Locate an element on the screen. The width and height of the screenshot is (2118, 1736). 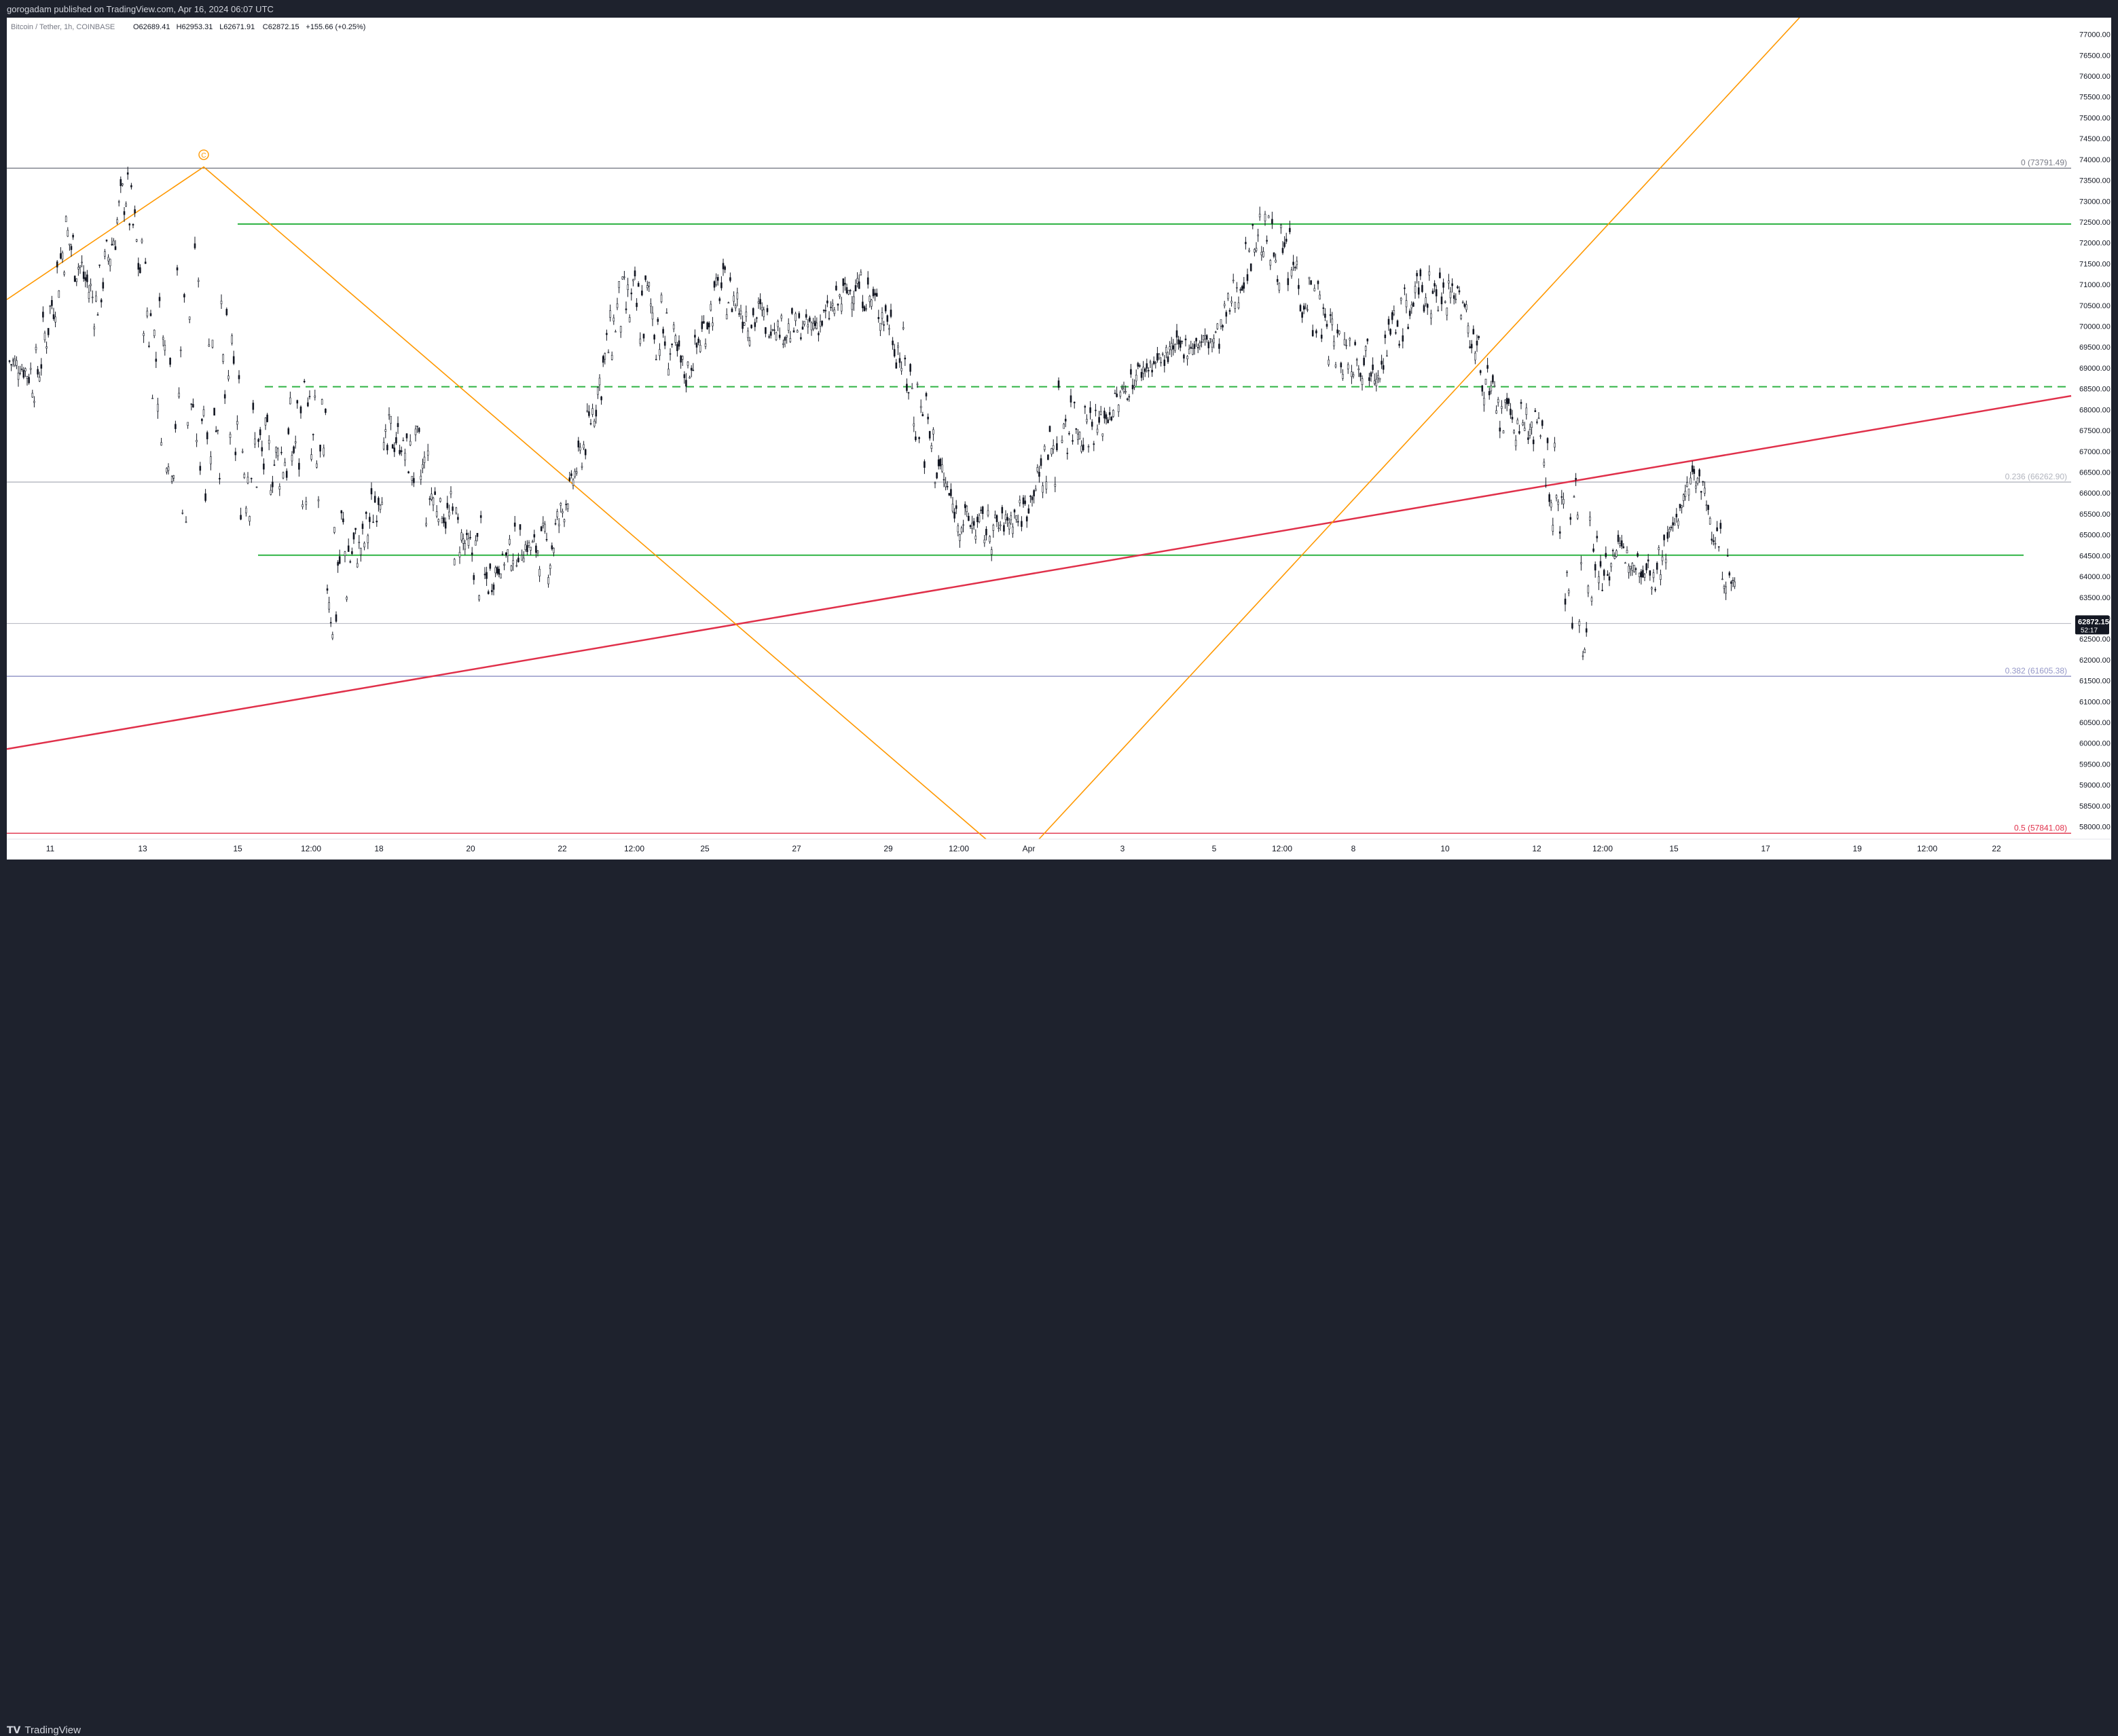
y-tick-label: 77000.00 is located at coordinates (2095, 35).